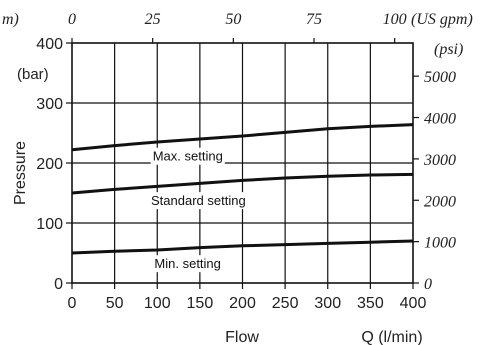 The image size is (493, 345). Describe the element at coordinates (49, 104) in the screenshot. I see `y-tick-label: 300` at that location.